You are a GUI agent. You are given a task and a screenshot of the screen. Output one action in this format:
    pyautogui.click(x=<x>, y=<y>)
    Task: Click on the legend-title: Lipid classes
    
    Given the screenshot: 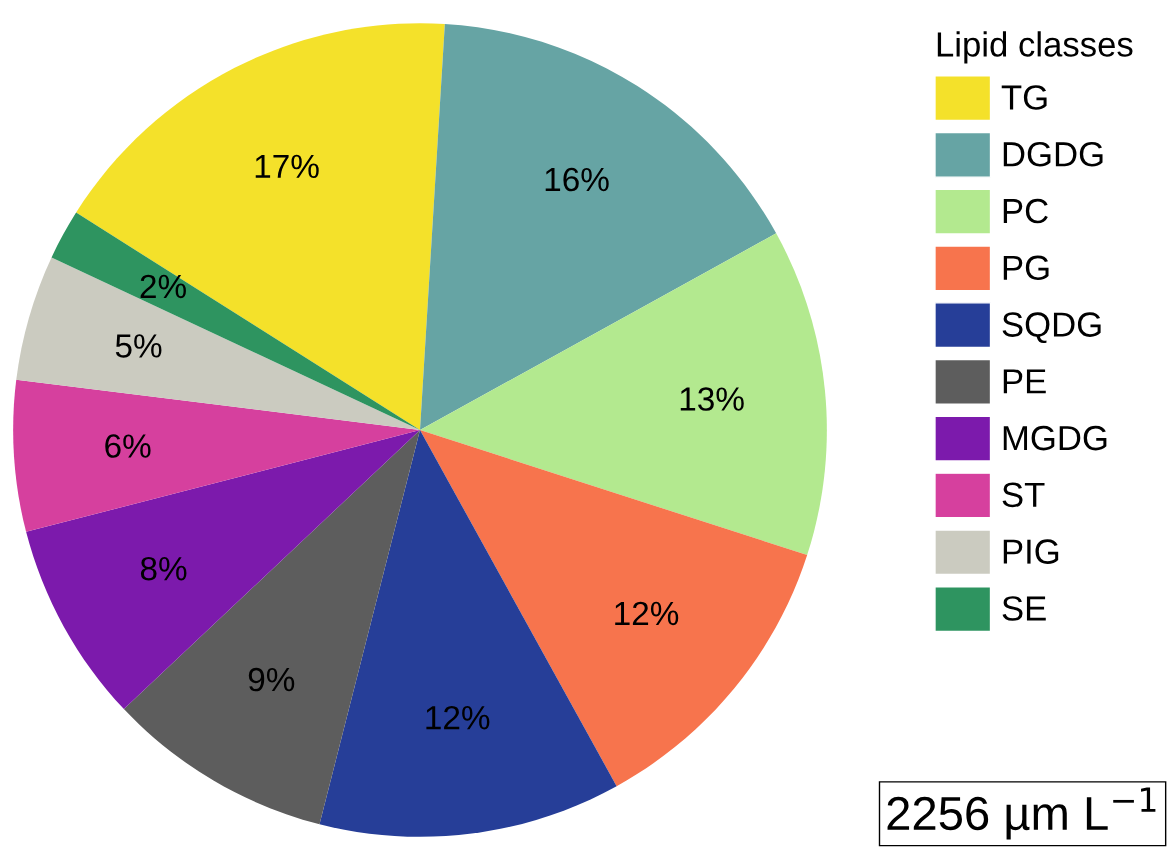 What is the action you would take?
    pyautogui.click(x=1035, y=47)
    